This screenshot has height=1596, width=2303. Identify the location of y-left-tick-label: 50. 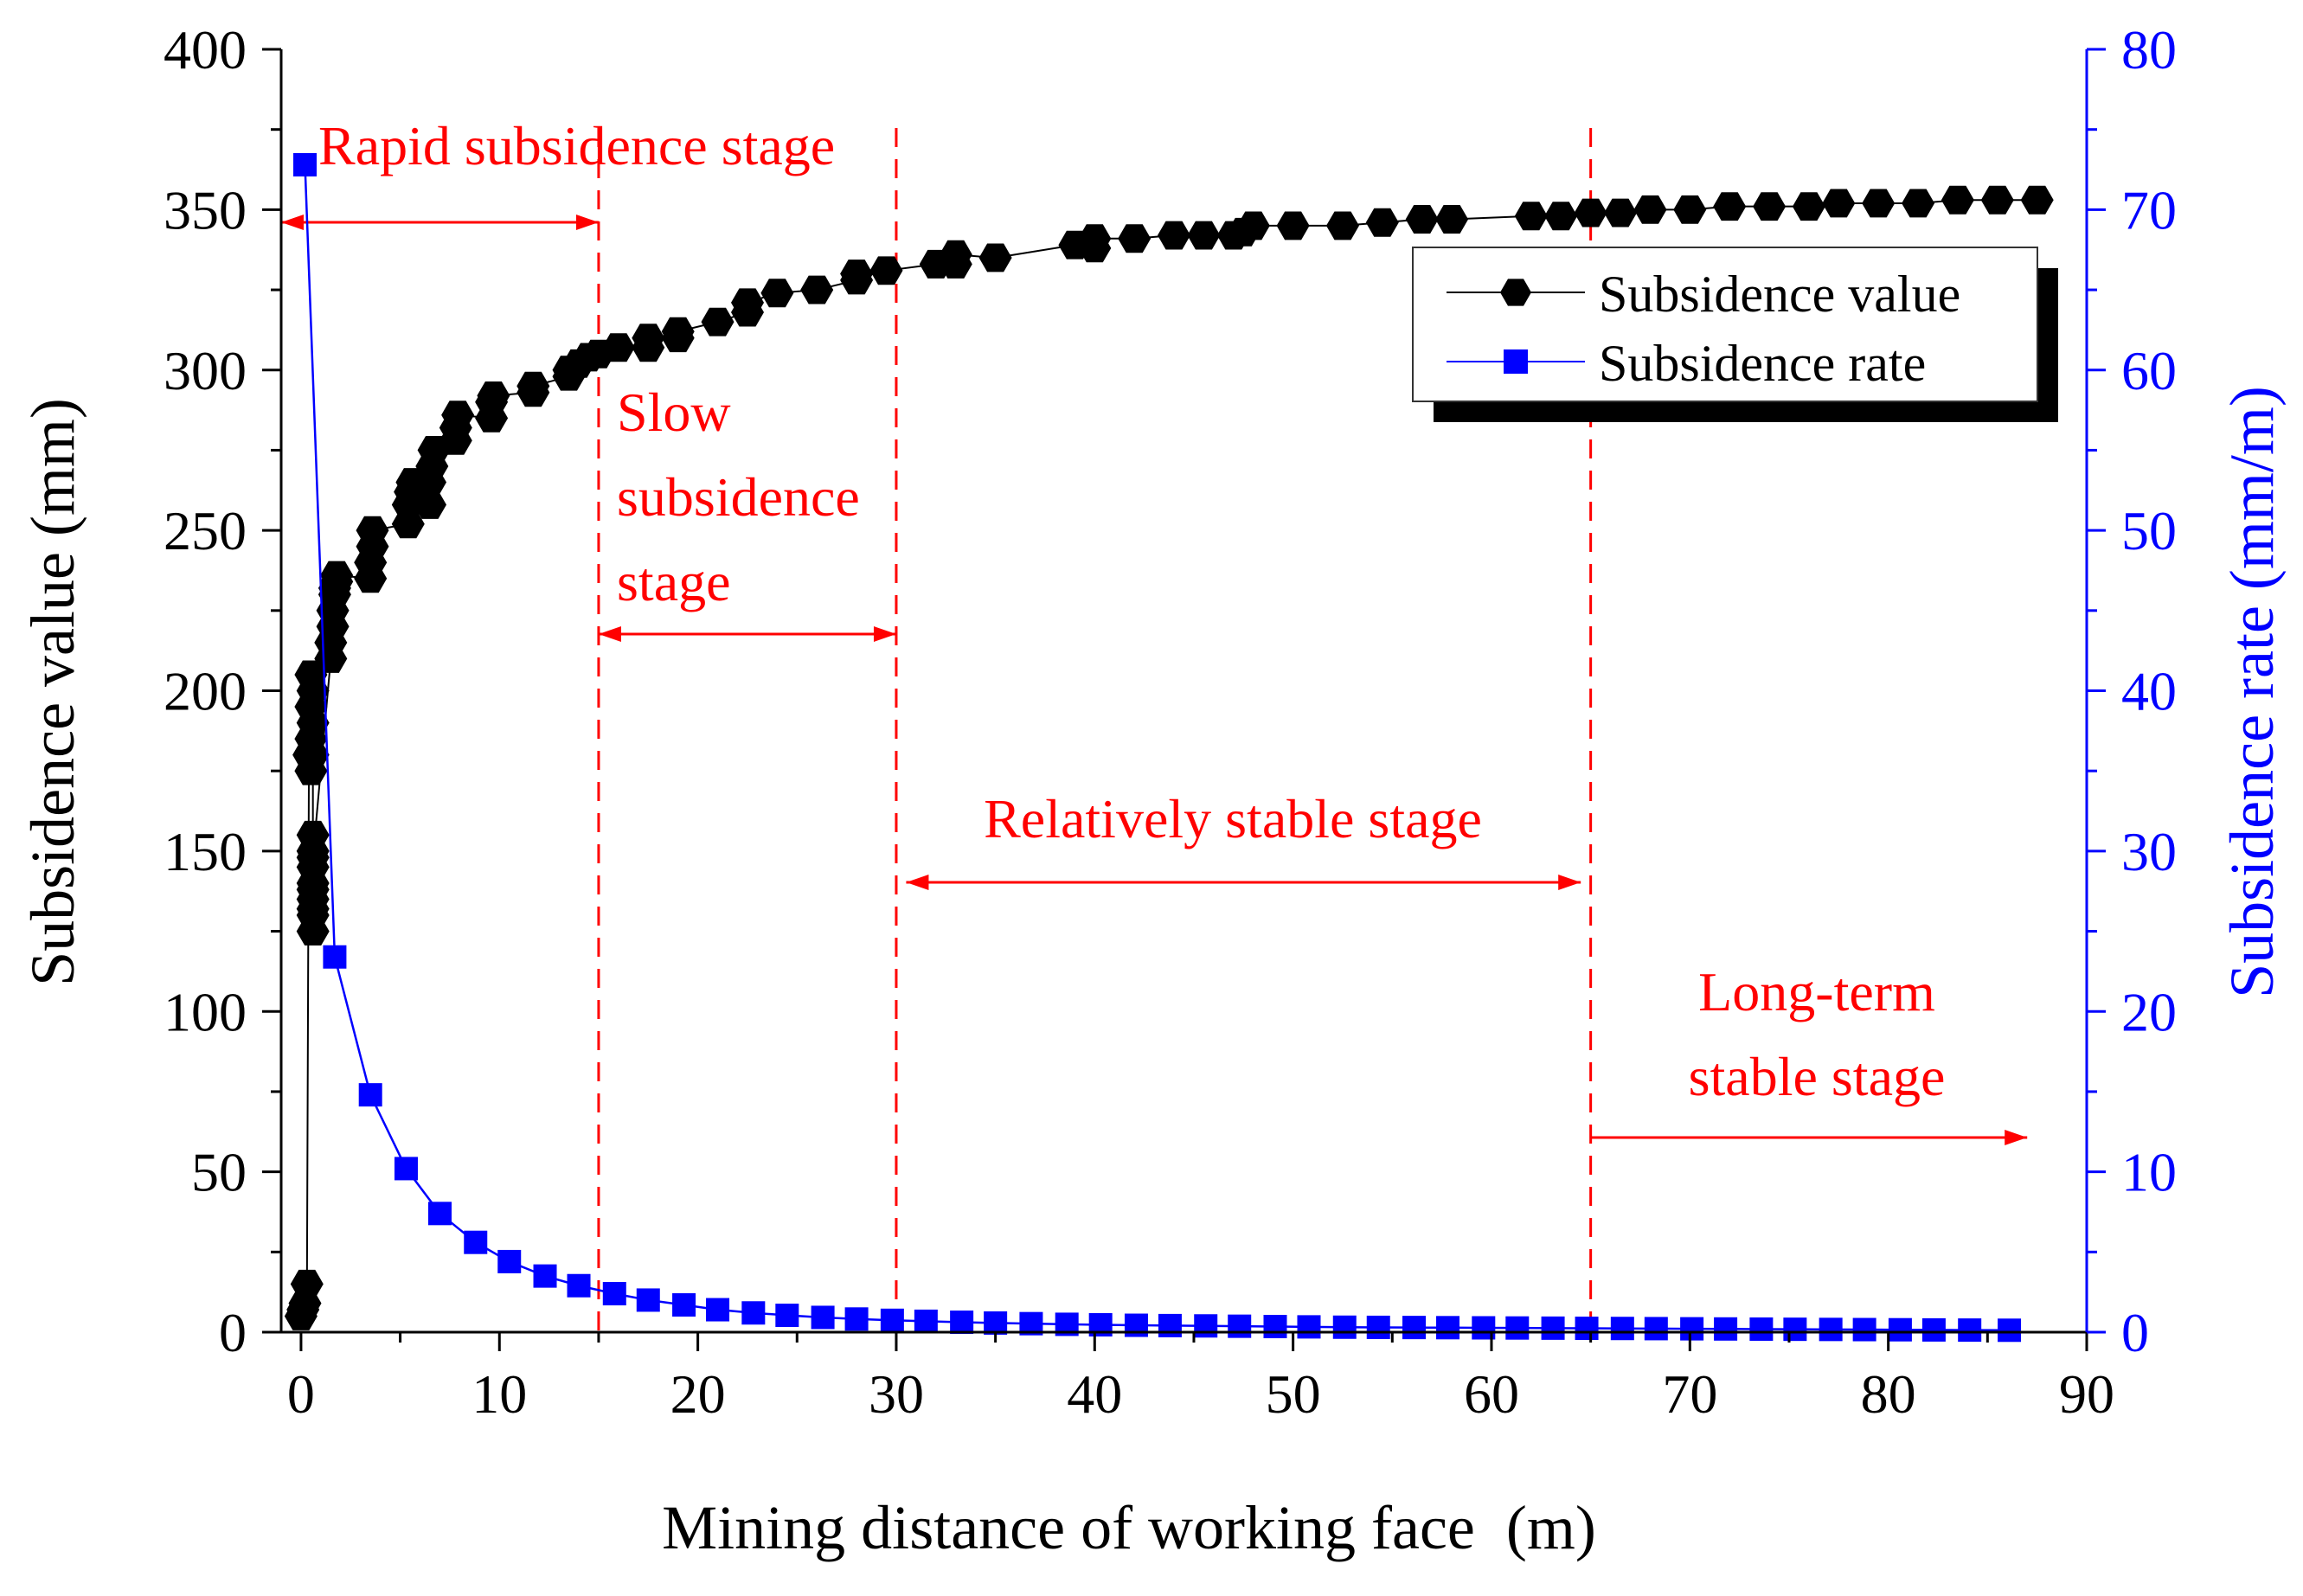
(219, 1172).